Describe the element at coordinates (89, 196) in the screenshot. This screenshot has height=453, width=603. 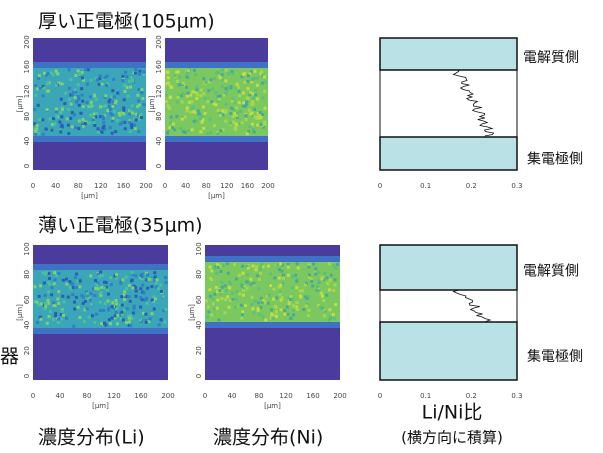
I see `x-unit: [μm]` at that location.